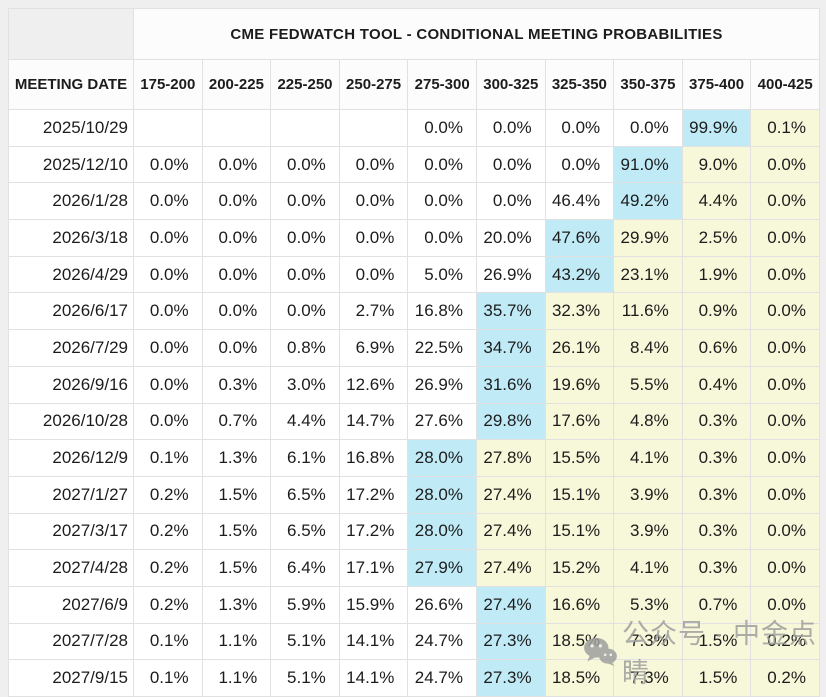 The image size is (826, 697). I want to click on column-header-275-300: 275-300, so click(442, 84).